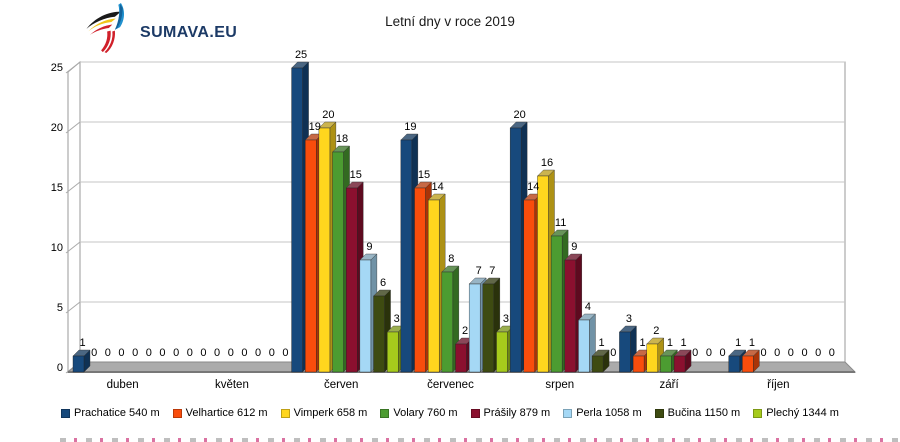 This screenshot has width=900, height=442. What do you see at coordinates (74, 217) in the screenshot?
I see `left-wall` at bounding box center [74, 217].